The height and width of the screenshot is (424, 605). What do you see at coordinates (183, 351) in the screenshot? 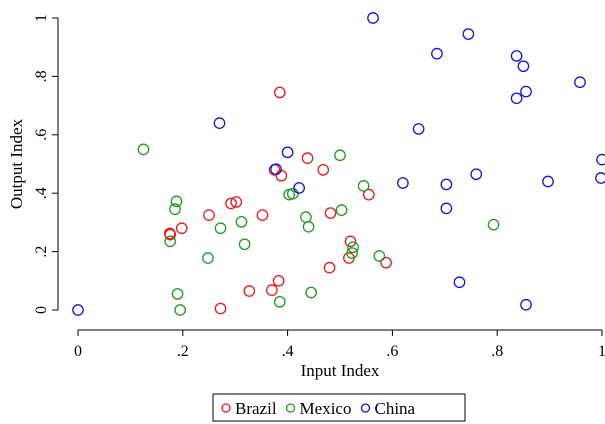
I see `x-tick-label: .2` at bounding box center [183, 351].